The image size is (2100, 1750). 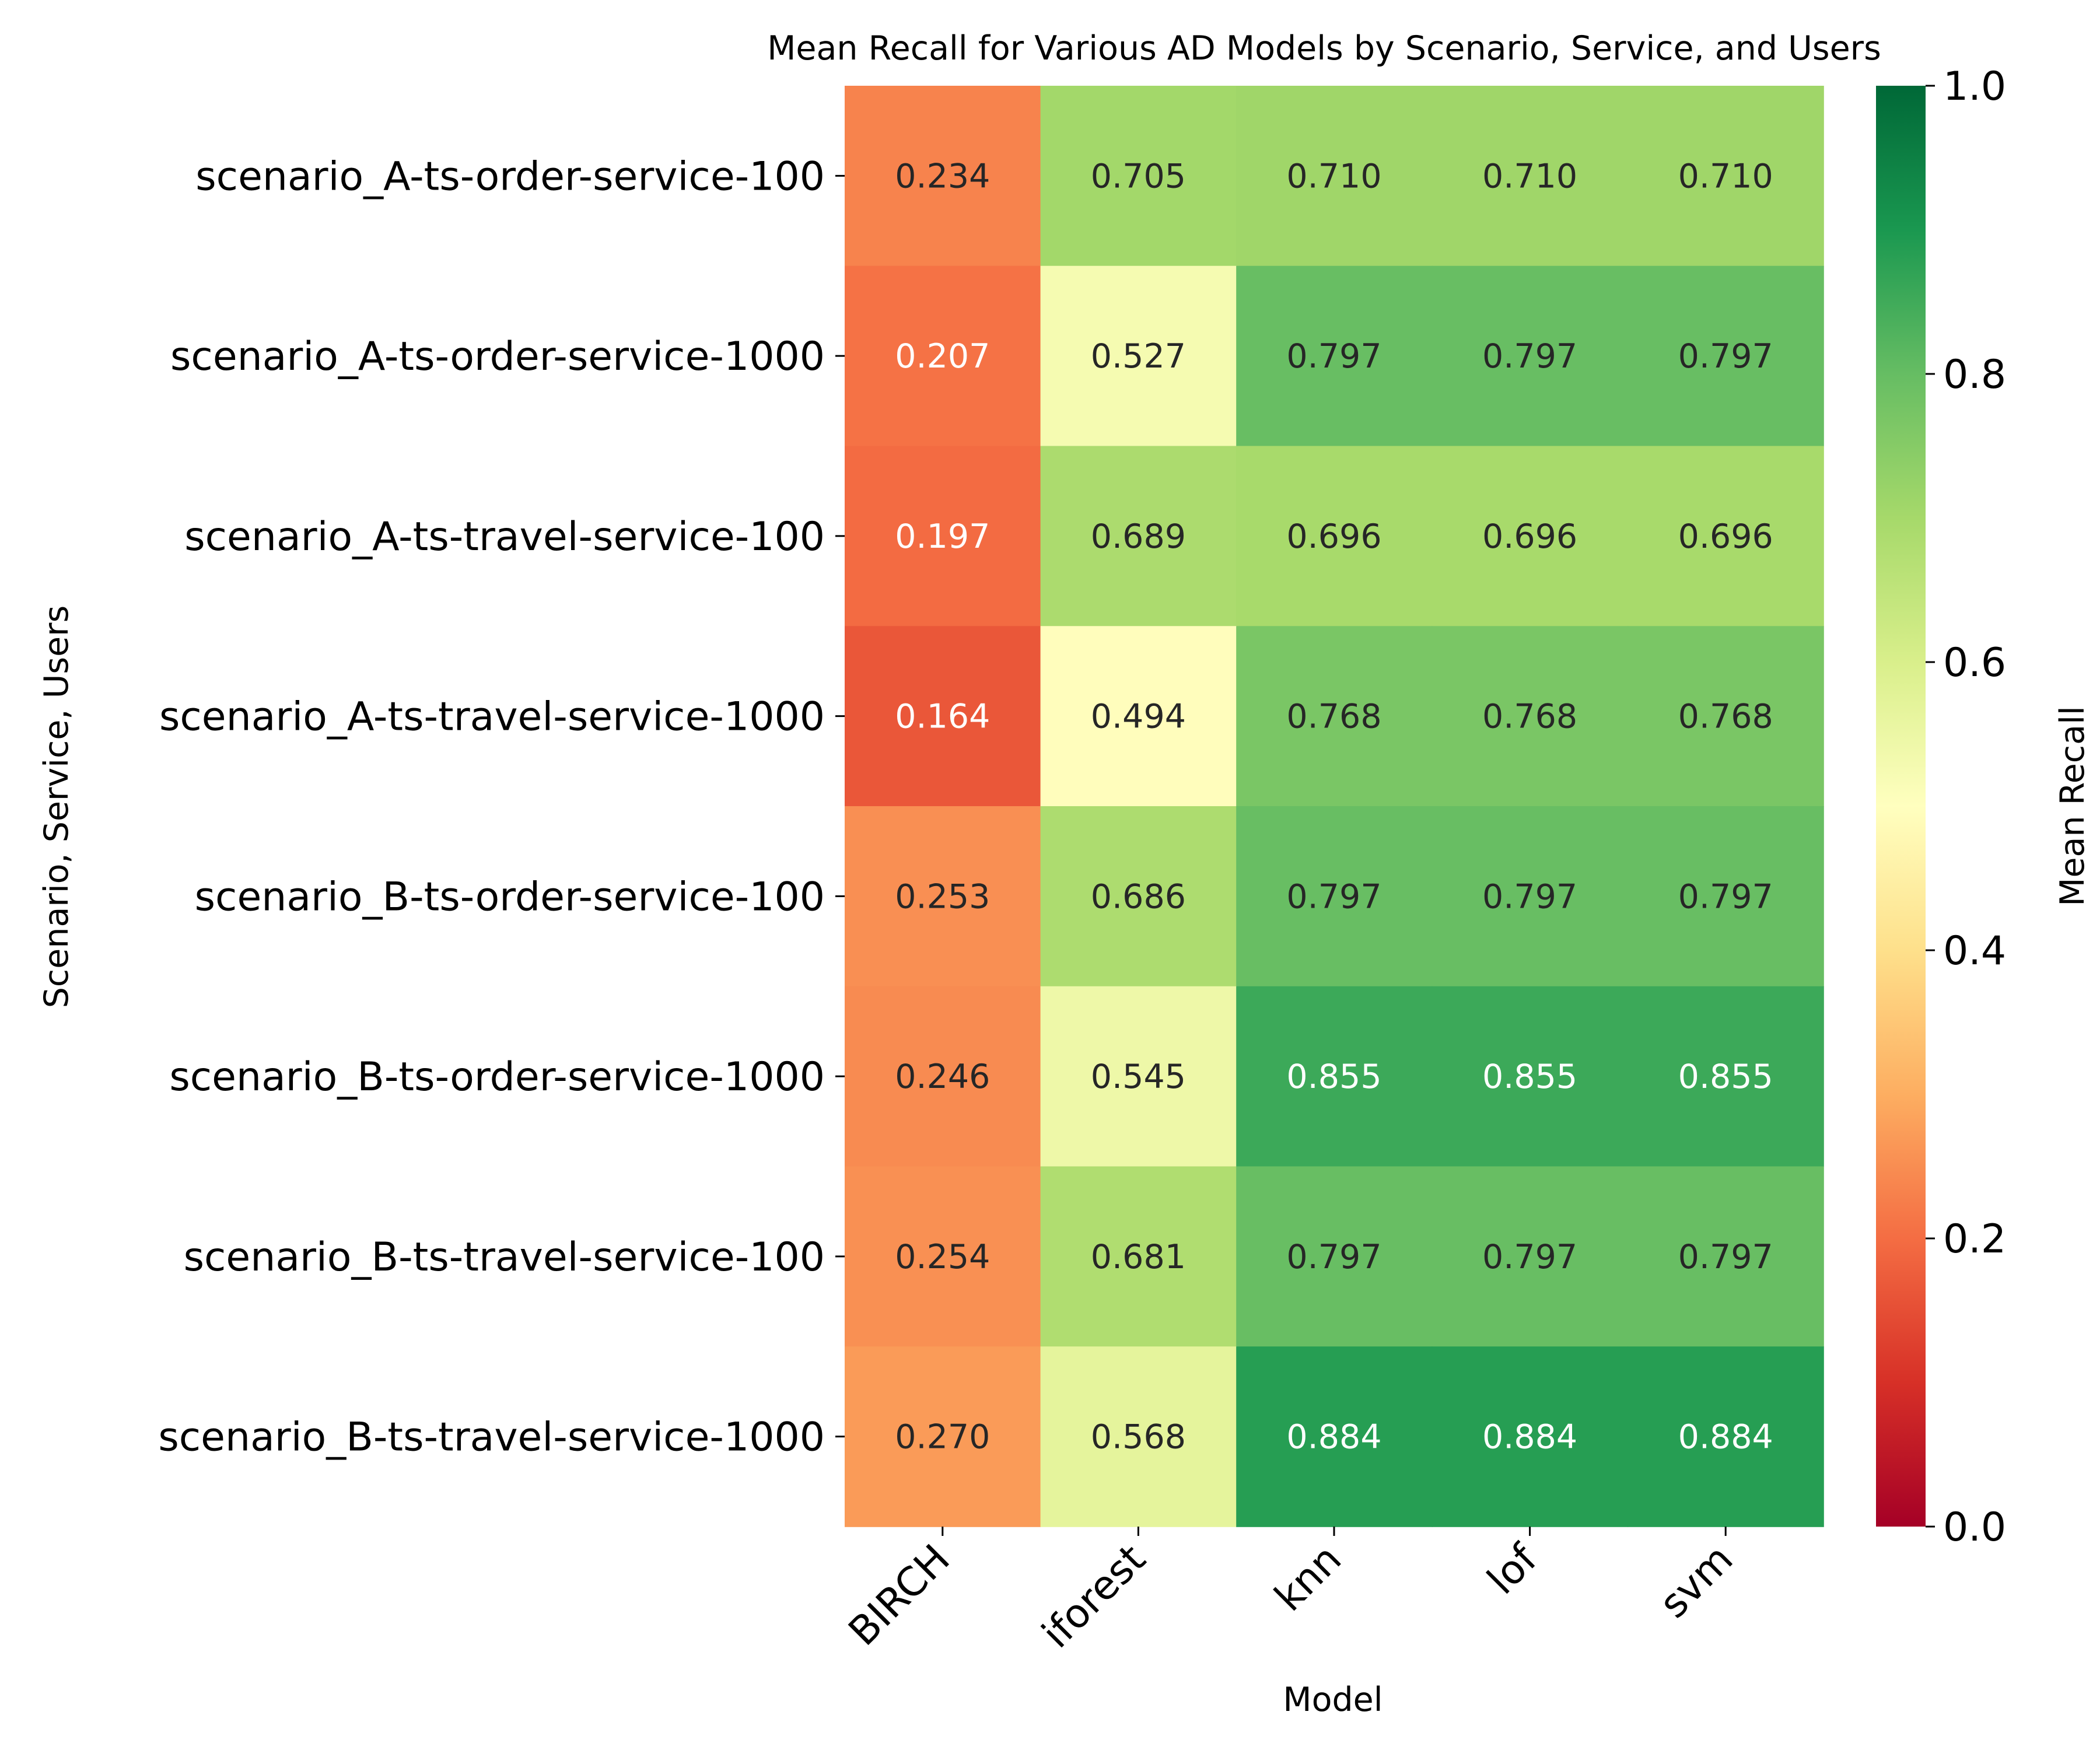 What do you see at coordinates (1901, 806) in the screenshot?
I see `colorbar` at bounding box center [1901, 806].